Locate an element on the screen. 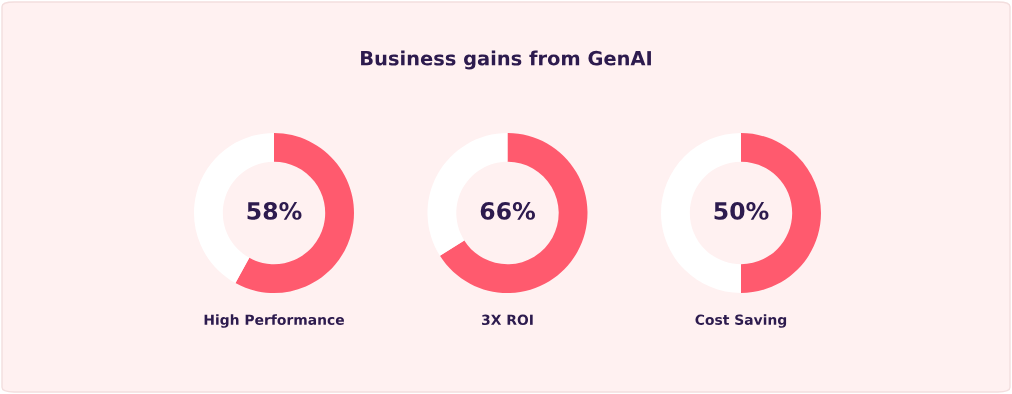  text: High Performance is located at coordinates (274, 321).